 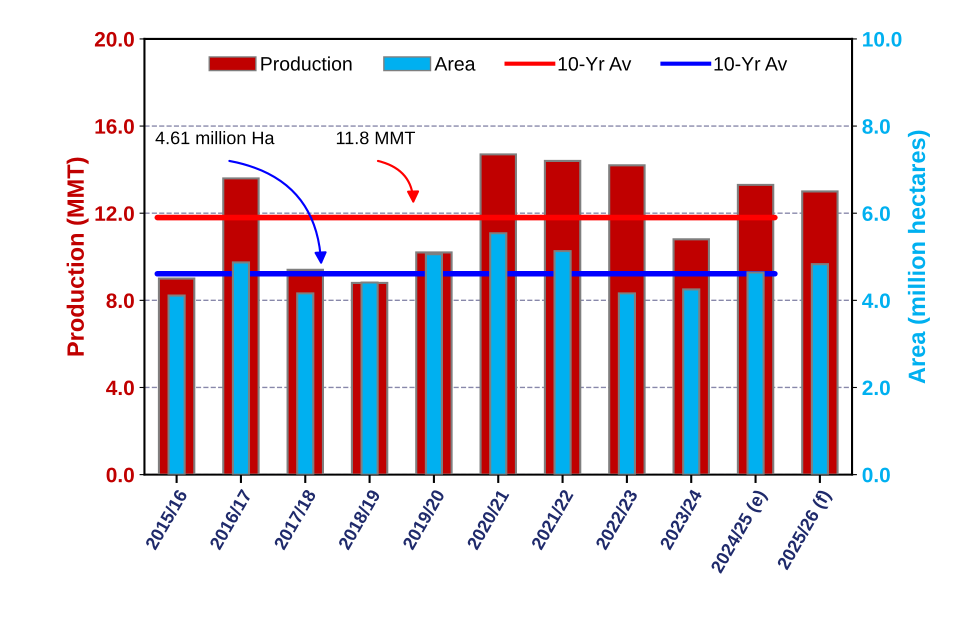 What do you see at coordinates (455, 64) in the screenshot?
I see `legend-label: Area` at bounding box center [455, 64].